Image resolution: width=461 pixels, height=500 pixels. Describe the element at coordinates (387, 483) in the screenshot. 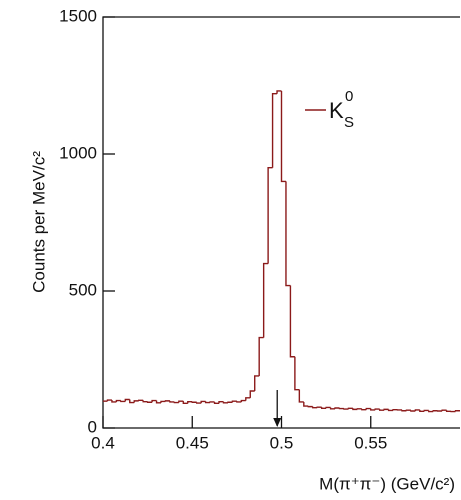

I see `x-axis-label: M(π⁺π⁻) (GeV/c²)` at that location.